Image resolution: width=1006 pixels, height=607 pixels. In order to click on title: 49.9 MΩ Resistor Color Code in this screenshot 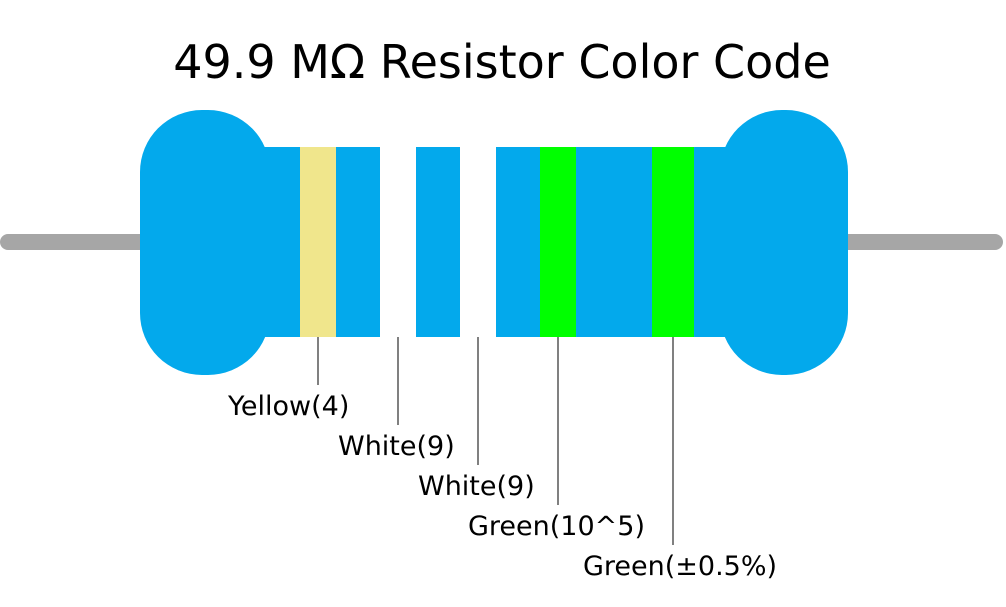, I will do `click(502, 62)`.